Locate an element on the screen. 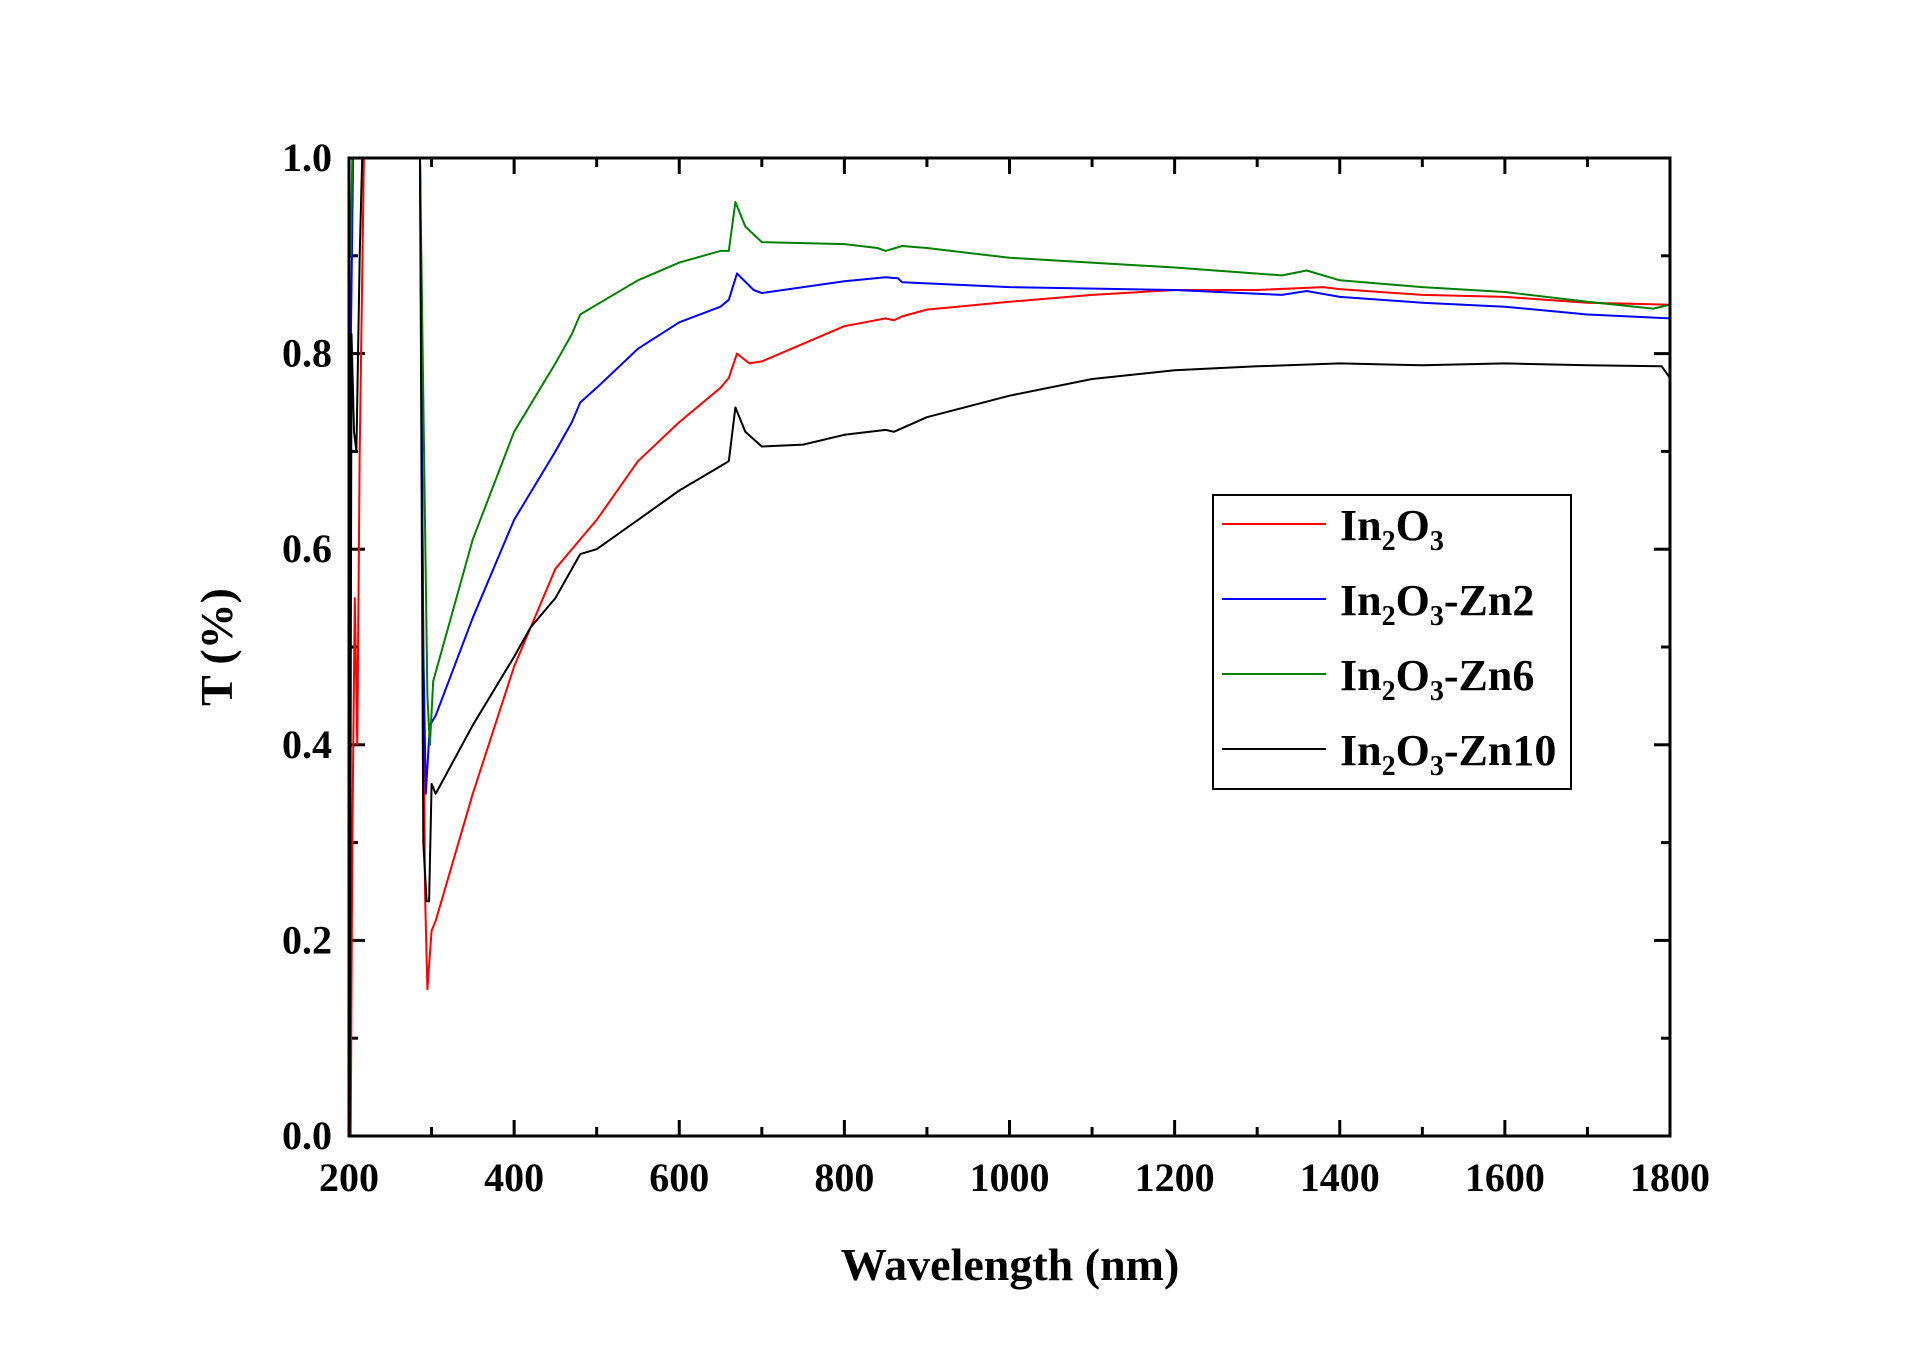 The image size is (1920, 1349). legend: In2O3 In2O3-Zn2 In2O3-Zn6 In2O3-Zn10 is located at coordinates (1392, 642).